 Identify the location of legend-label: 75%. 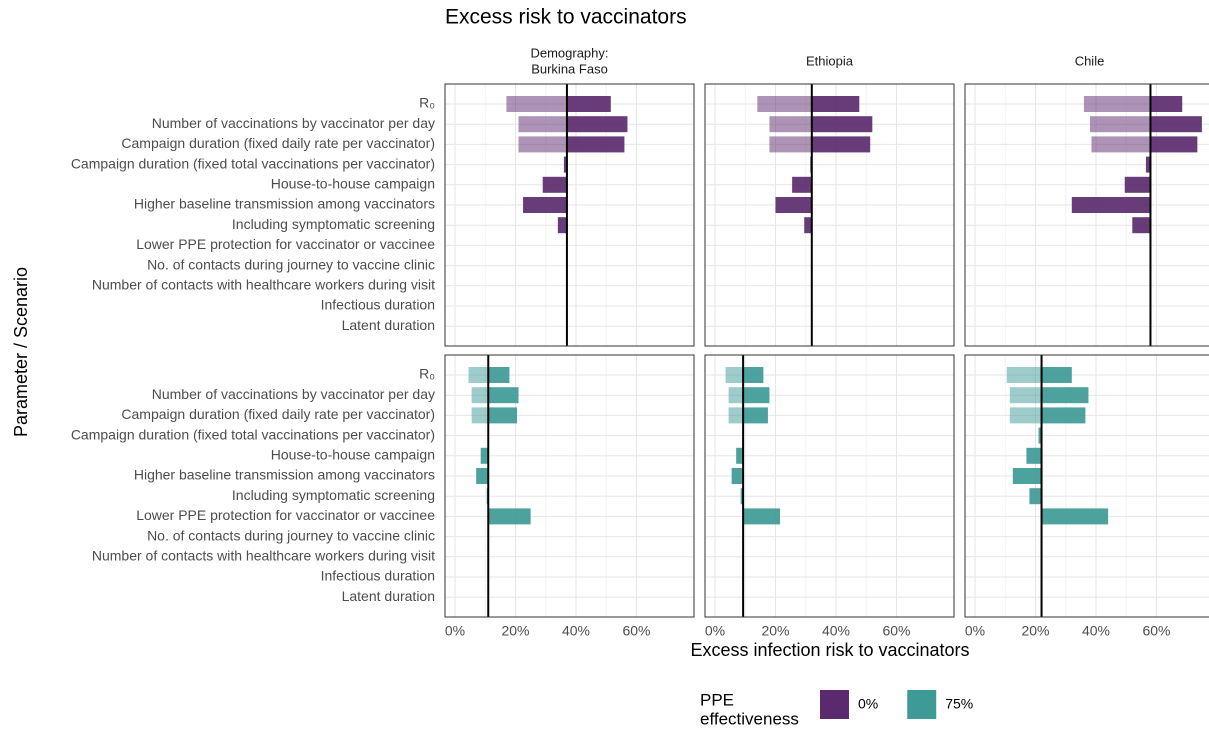
(959, 704).